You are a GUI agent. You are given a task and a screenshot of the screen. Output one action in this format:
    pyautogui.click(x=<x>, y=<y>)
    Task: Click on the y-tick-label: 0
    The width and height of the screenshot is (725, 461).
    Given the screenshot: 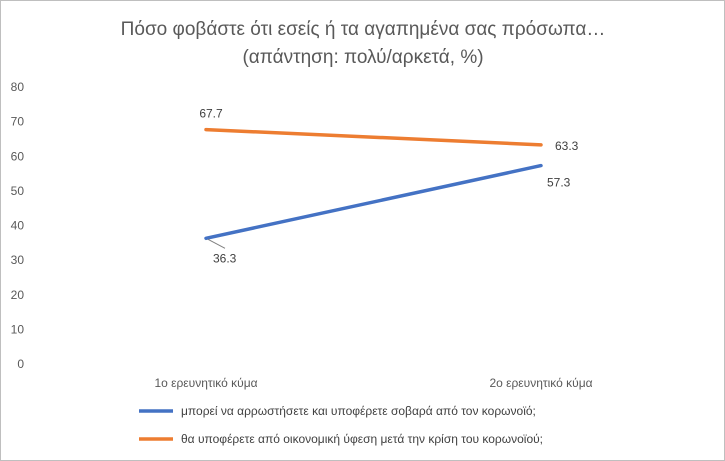 What is the action you would take?
    pyautogui.click(x=20, y=364)
    